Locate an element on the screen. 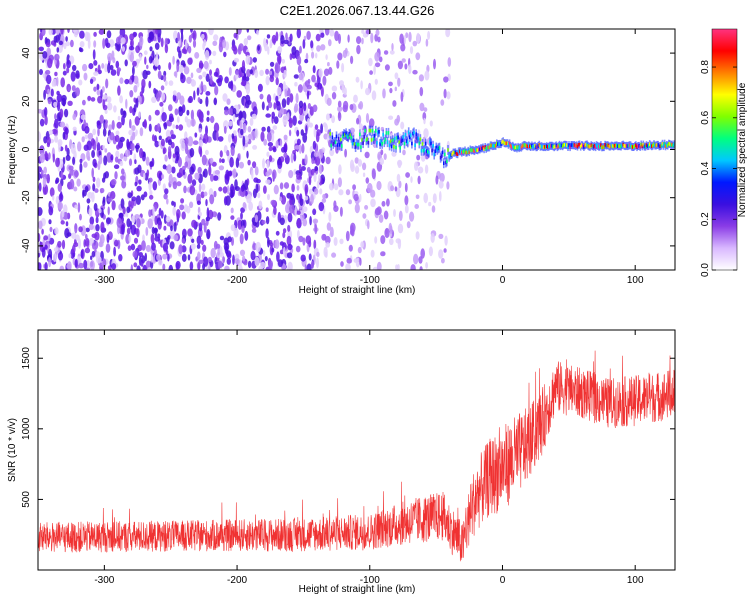 This screenshot has height=600, width=750. colorbar-tick-label: 0.0 is located at coordinates (705, 270).